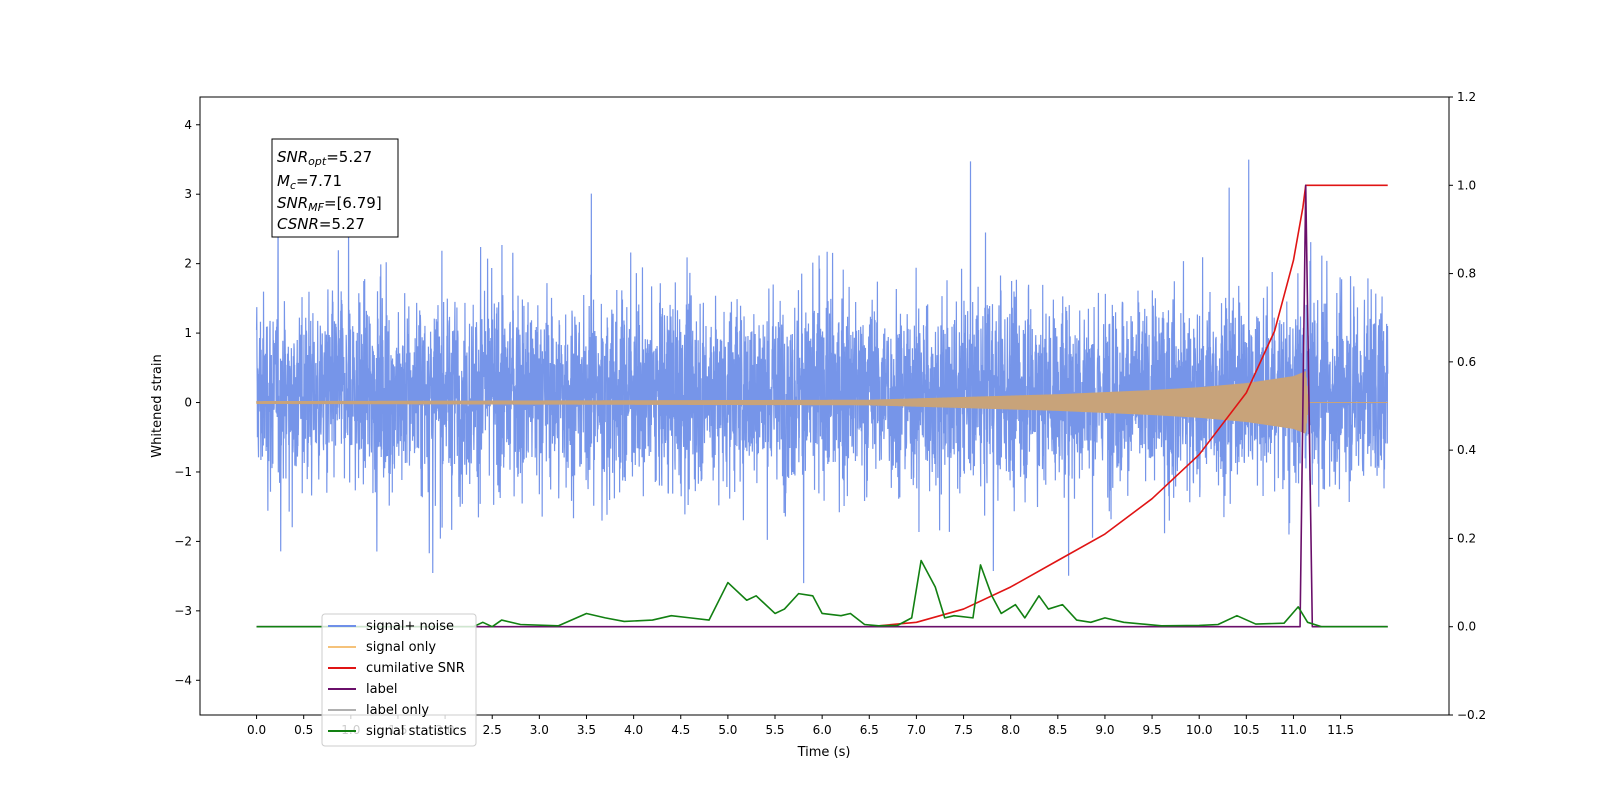 The height and width of the screenshot is (800, 1600). I want to click on ann-snr-mf-sub: MF, so click(316, 207).